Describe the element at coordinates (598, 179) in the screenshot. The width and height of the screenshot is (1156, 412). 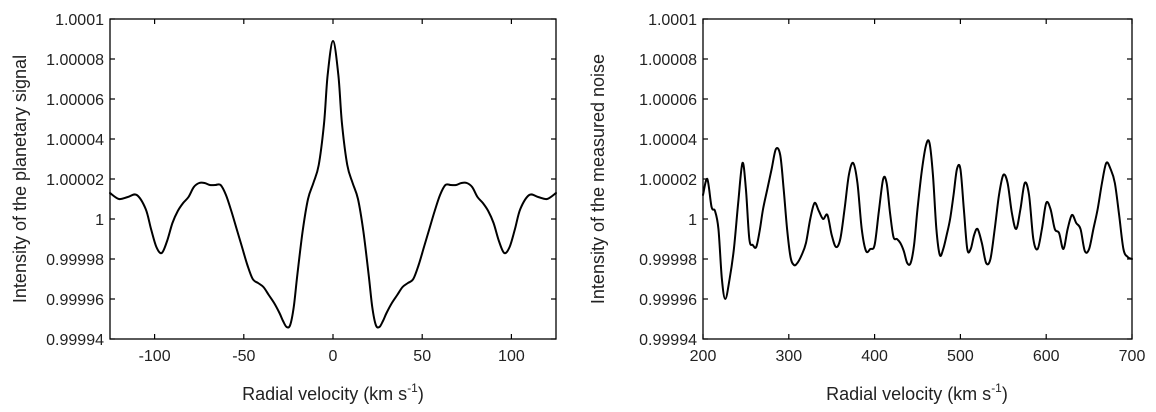
I see `y-axis-label: Intensity of the measured noise` at that location.